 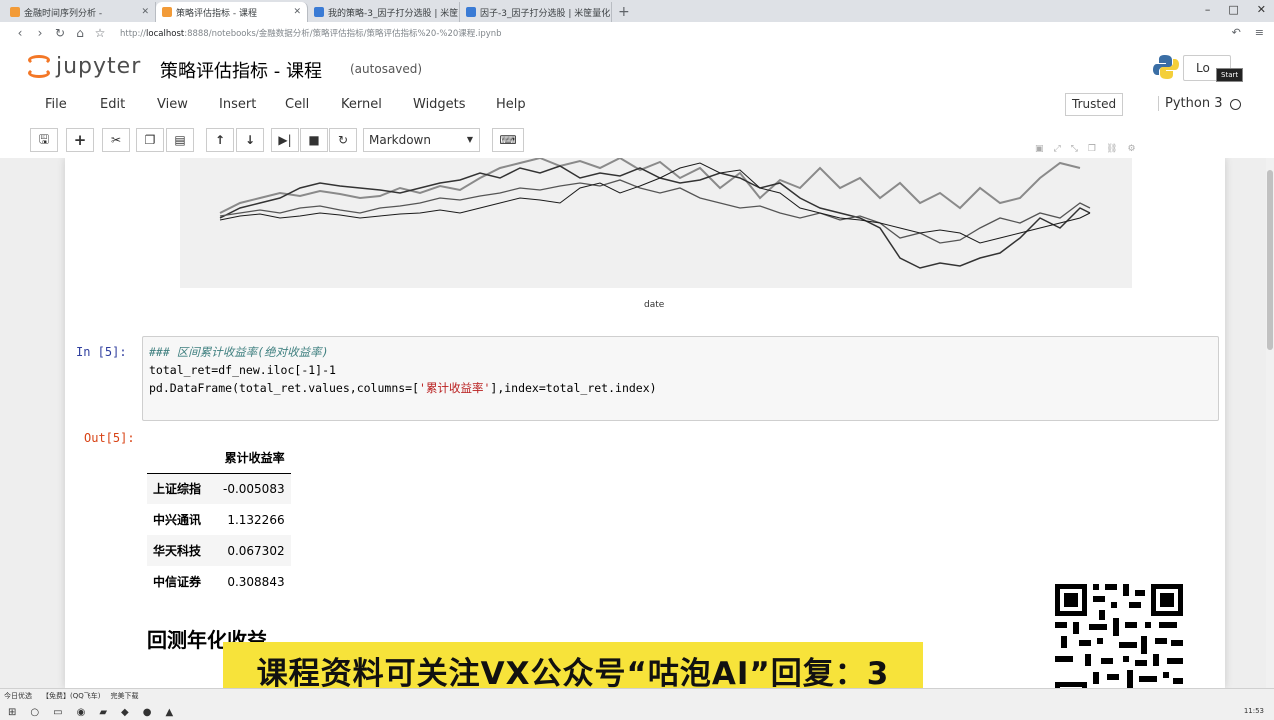 I want to click on bookmark-star-icon: ☆, so click(x=100, y=33).